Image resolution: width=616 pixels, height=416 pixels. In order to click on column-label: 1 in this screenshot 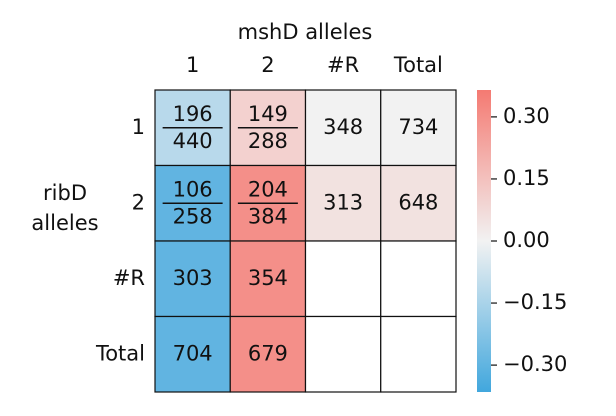, I will do `click(192, 65)`.